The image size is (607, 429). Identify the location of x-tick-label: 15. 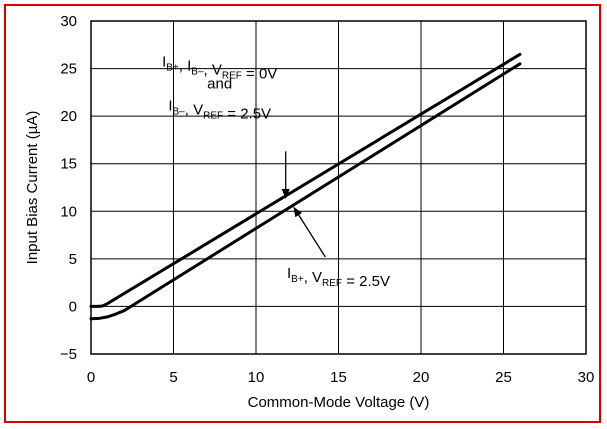
(338, 377).